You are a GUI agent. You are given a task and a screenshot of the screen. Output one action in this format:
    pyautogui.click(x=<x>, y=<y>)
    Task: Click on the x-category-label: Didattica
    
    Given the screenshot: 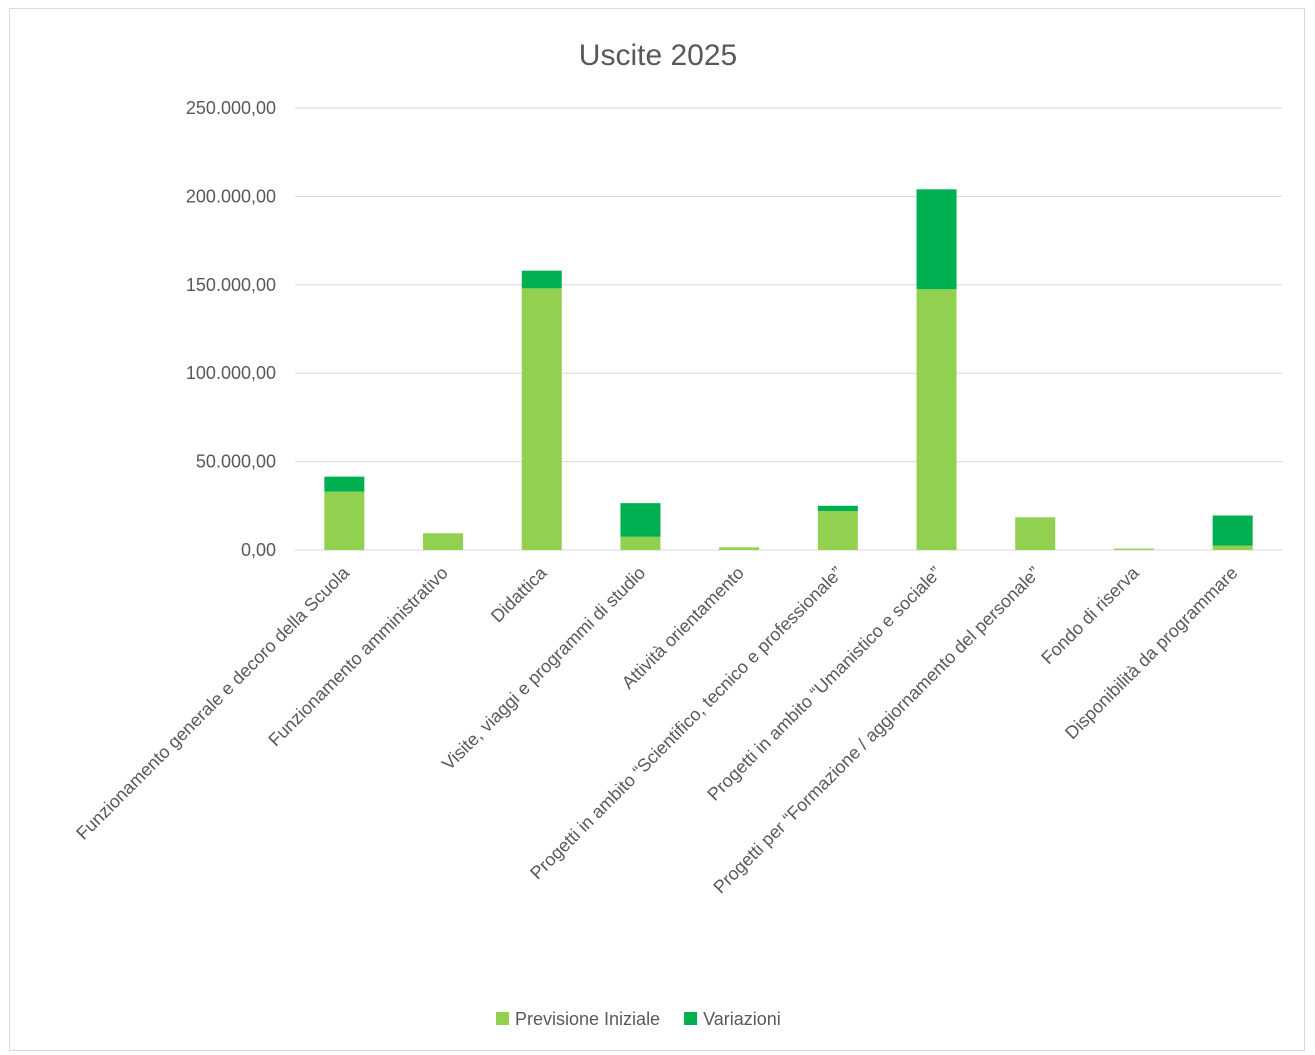 What is the action you would take?
    pyautogui.click(x=519, y=594)
    